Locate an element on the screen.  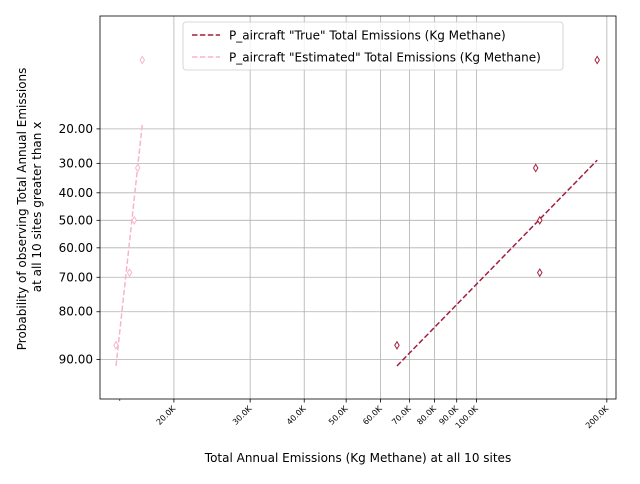
legend-box is located at coordinates (373, 46).